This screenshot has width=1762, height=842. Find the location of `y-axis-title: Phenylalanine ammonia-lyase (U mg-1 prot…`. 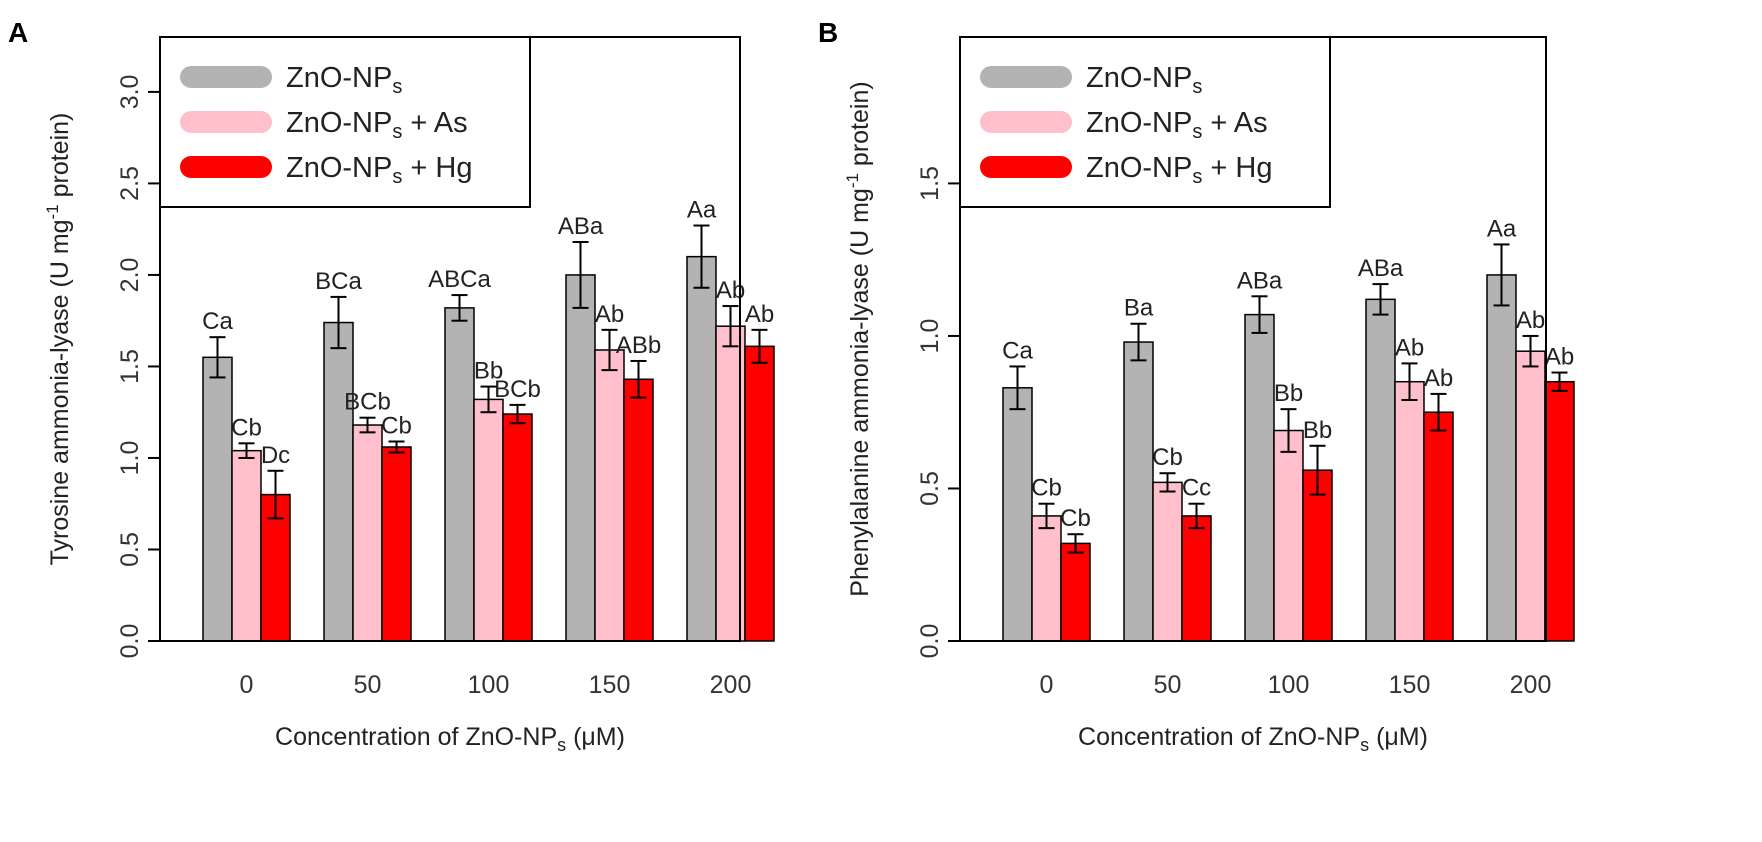

y-axis-title: Phenylalanine ammonia-lyase (U mg-1 prot… is located at coordinates (858, 338).